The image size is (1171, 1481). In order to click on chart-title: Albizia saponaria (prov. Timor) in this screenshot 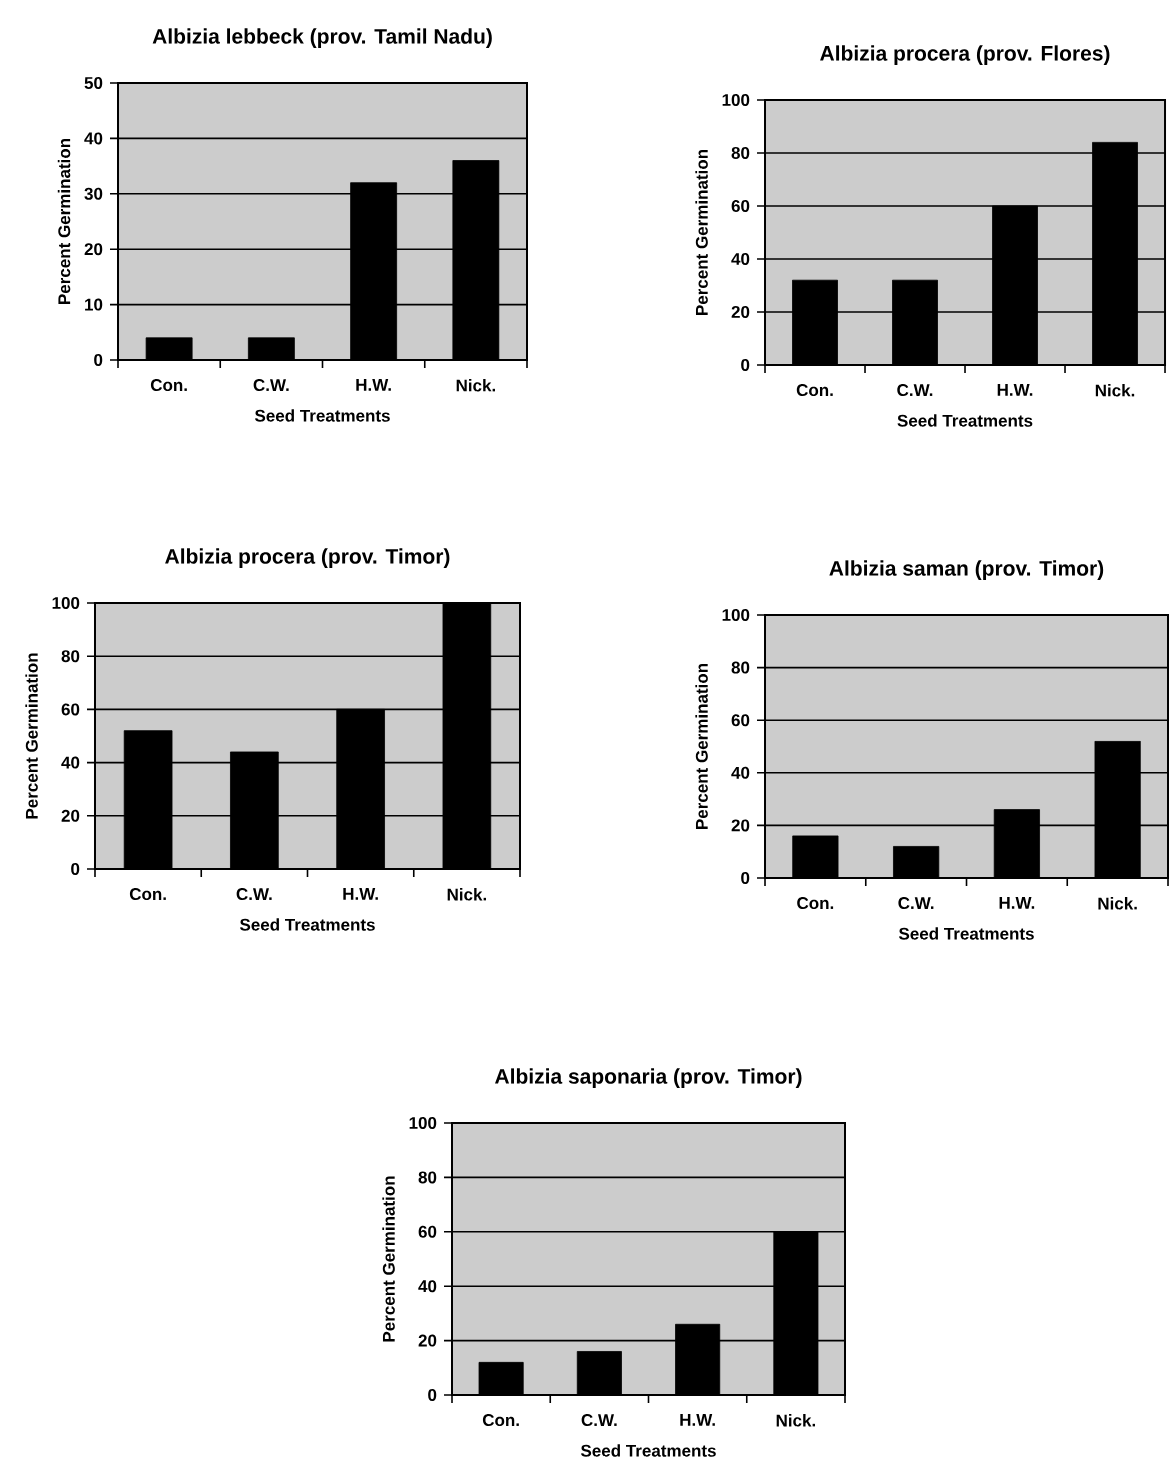, I will do `click(648, 1078)`.